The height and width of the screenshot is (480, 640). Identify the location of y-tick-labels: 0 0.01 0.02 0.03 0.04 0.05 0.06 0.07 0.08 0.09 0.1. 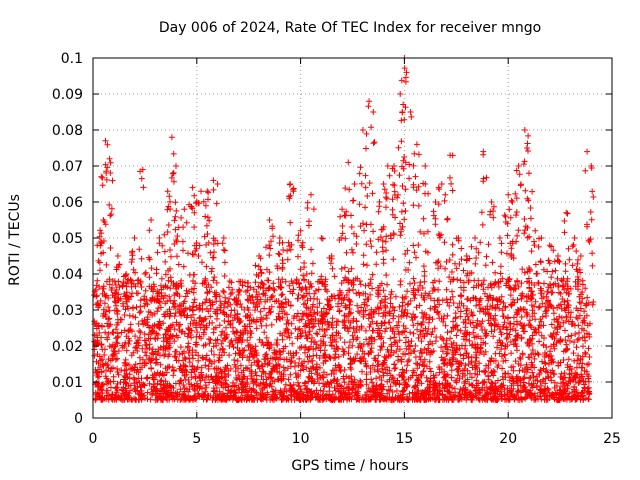
(67, 239).